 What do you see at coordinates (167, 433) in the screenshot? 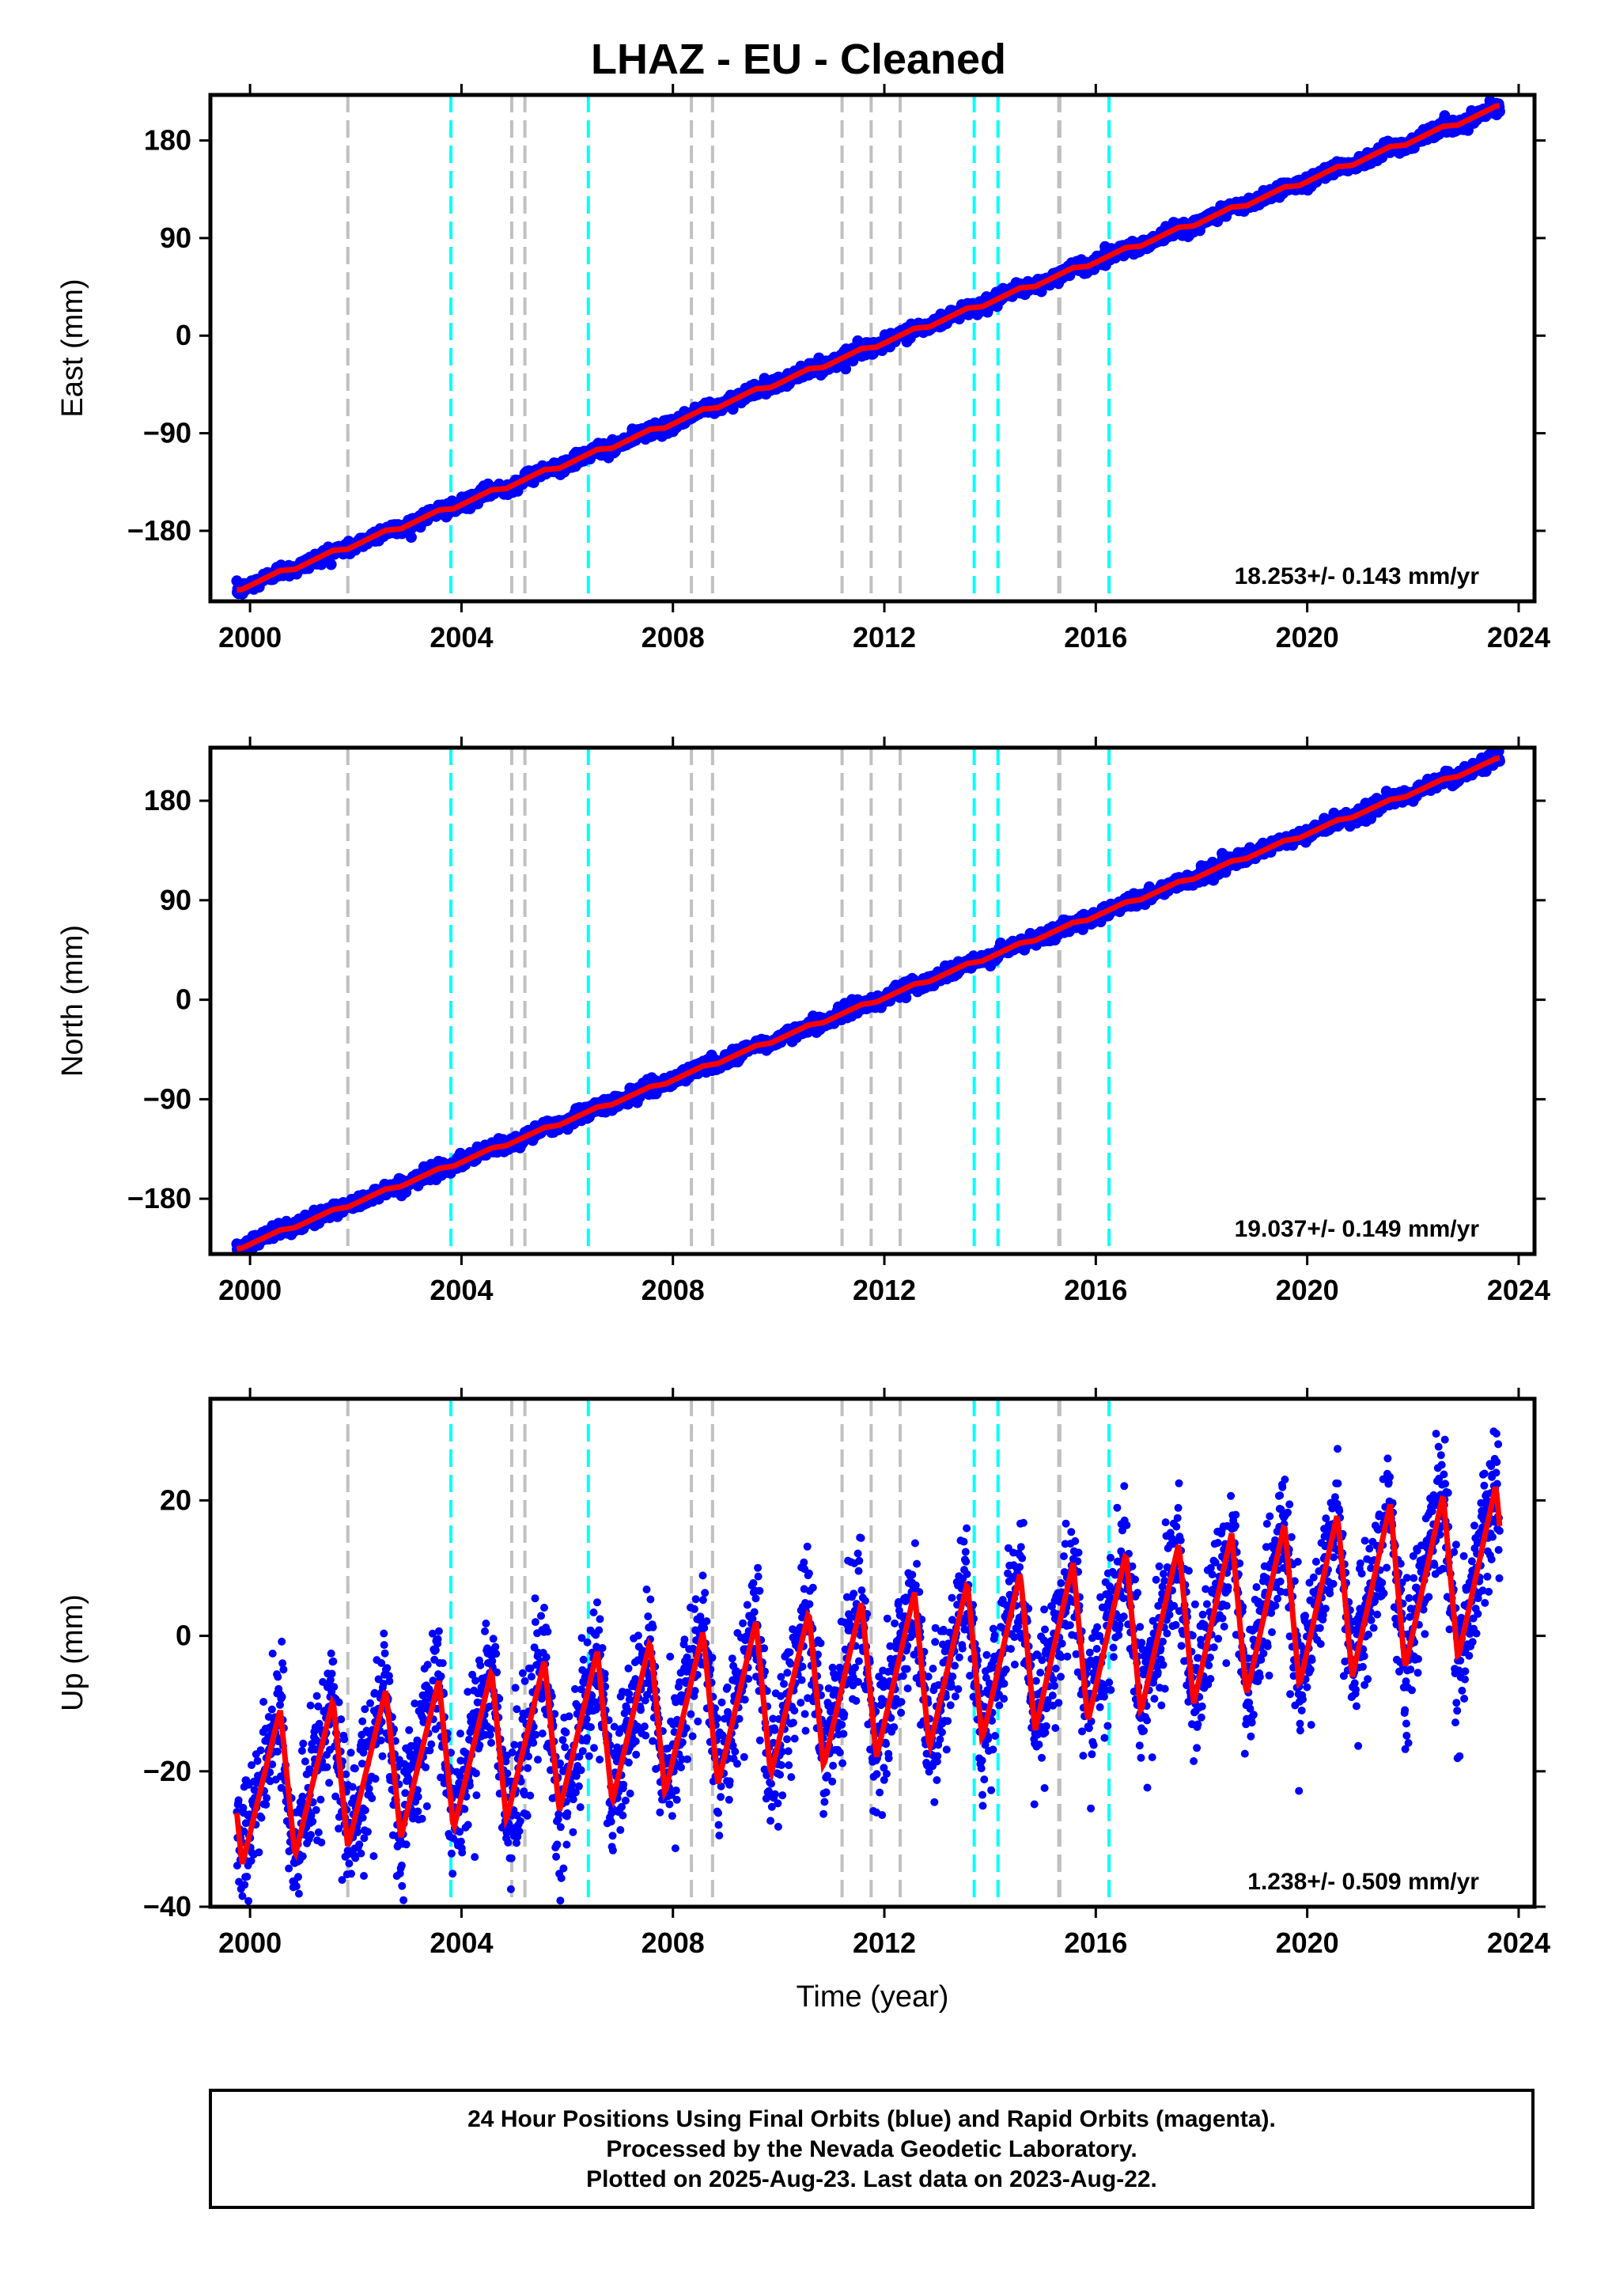
I see `y-tick-label: −90` at bounding box center [167, 433].